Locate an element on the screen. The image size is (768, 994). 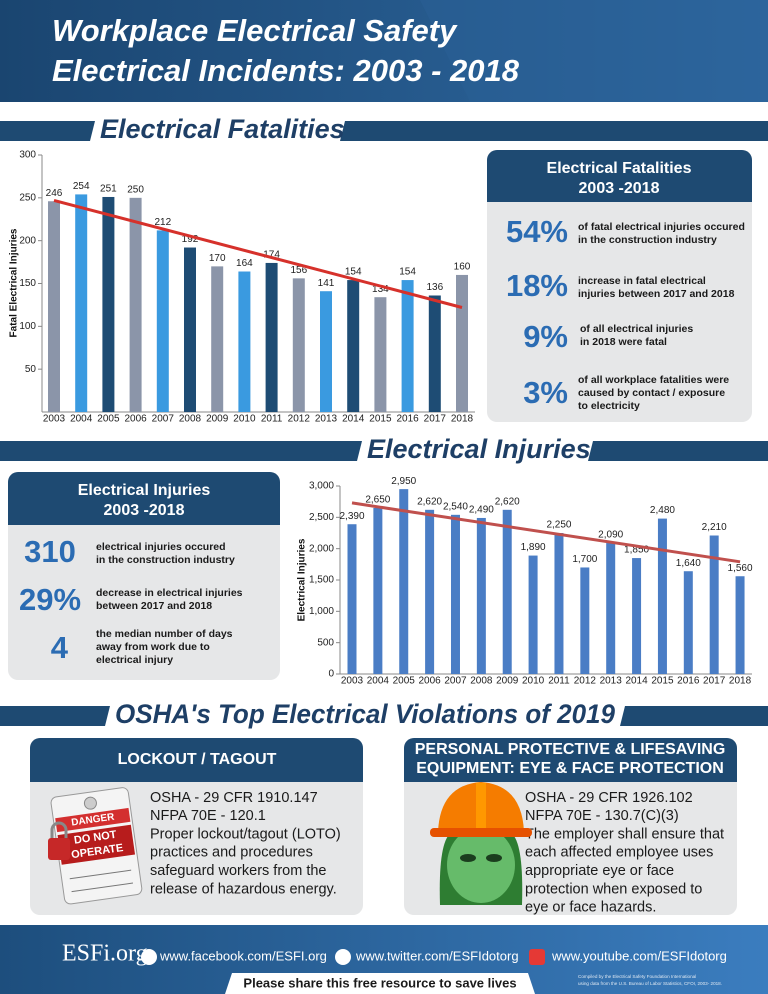
tag-text: DO NOT is located at coordinates (95, 838).